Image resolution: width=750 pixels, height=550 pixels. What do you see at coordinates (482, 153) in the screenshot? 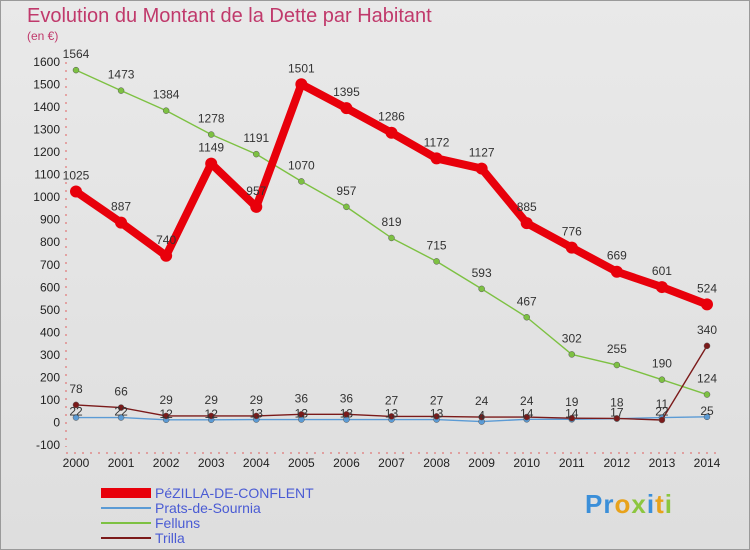
I see `data-label: 1127` at bounding box center [482, 153].